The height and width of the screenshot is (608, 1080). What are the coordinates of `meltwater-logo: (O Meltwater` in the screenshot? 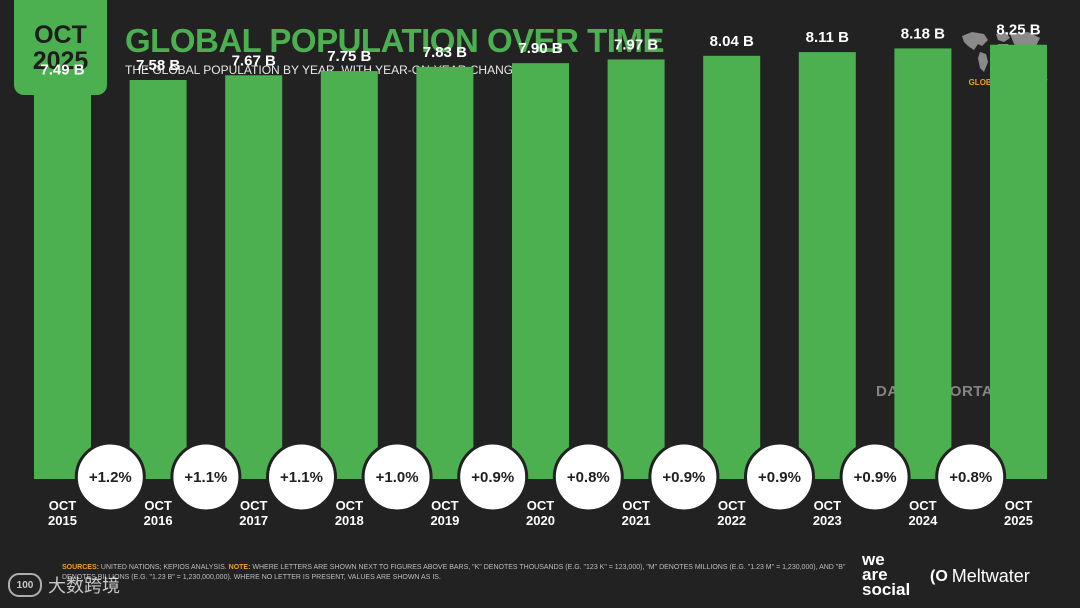 It's located at (980, 576).